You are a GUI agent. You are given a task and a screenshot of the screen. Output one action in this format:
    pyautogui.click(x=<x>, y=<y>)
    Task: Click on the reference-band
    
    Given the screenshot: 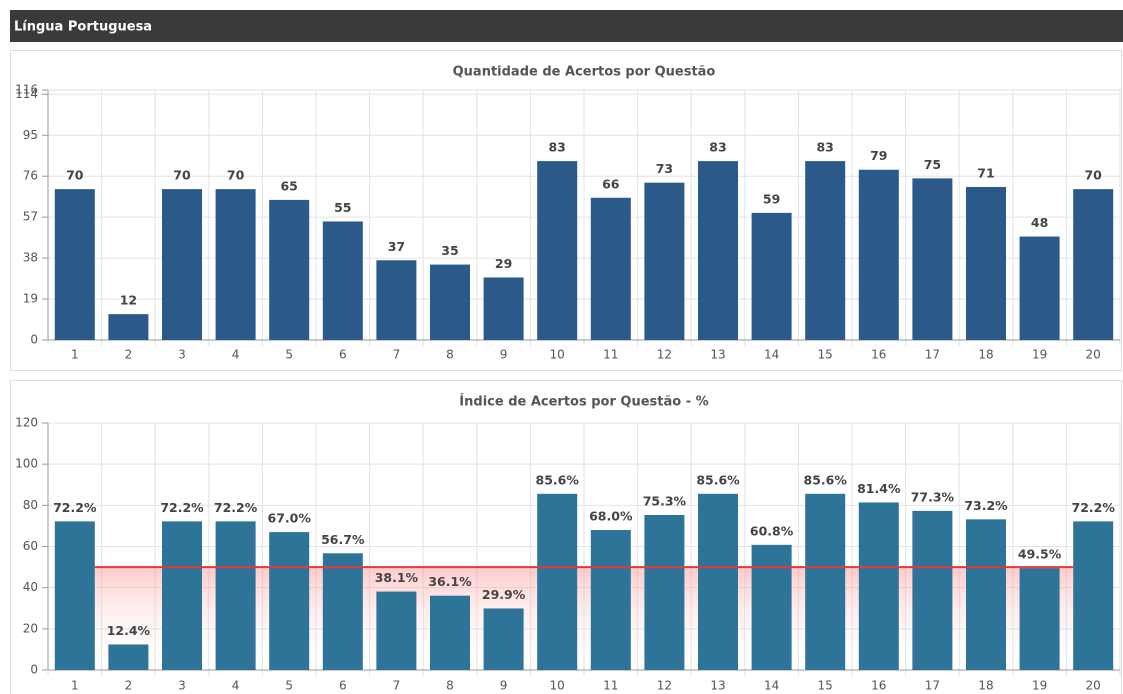 What is the action you would take?
    pyautogui.click(x=584, y=618)
    